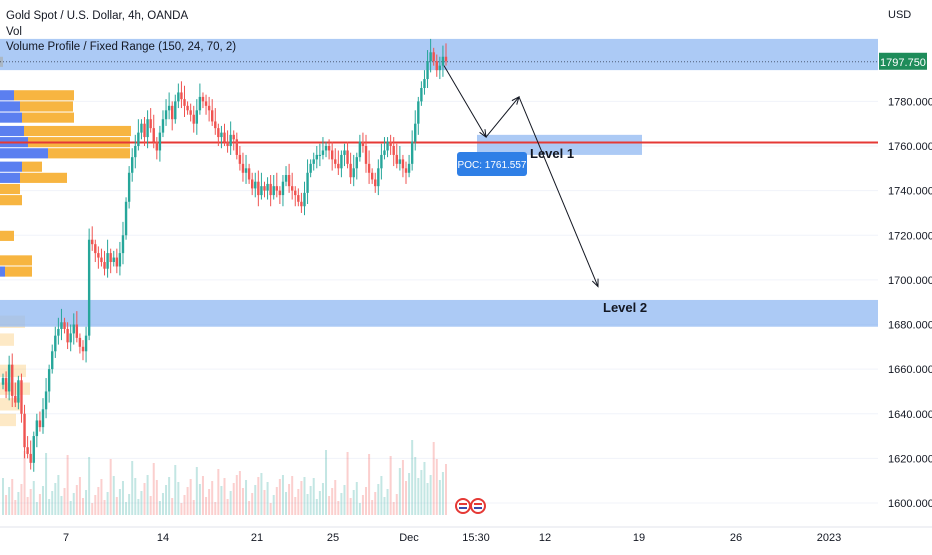 This screenshot has height=555, width=932. I want to click on us-flag-event-icon, so click(478, 506).